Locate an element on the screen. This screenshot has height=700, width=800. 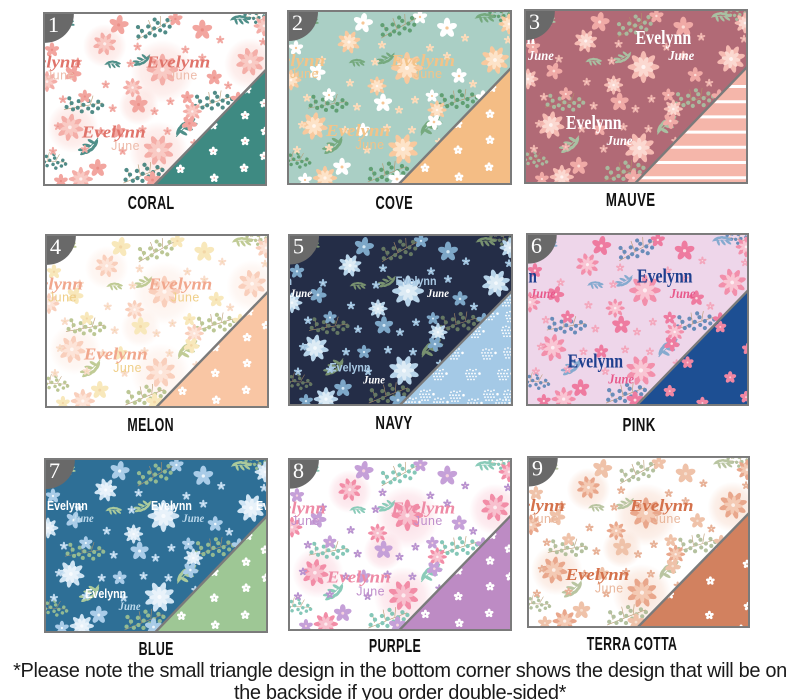
svg-text: 1 is located at coordinates (53, 24).